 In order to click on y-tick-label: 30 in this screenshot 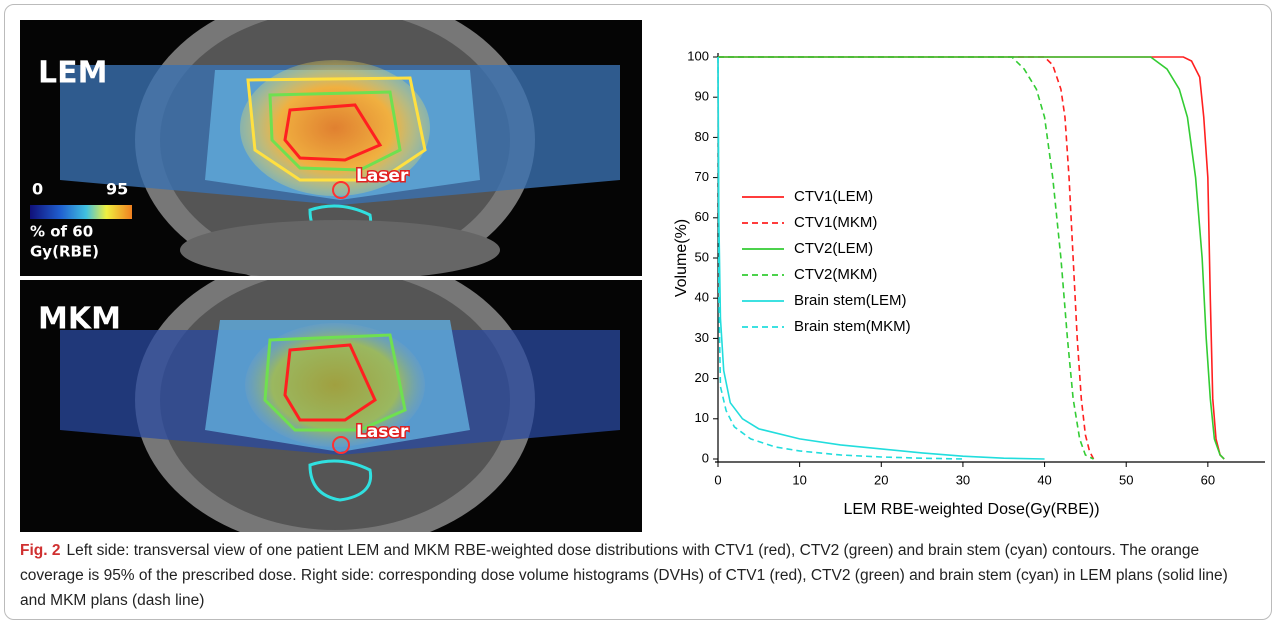, I will do `click(702, 337)`.